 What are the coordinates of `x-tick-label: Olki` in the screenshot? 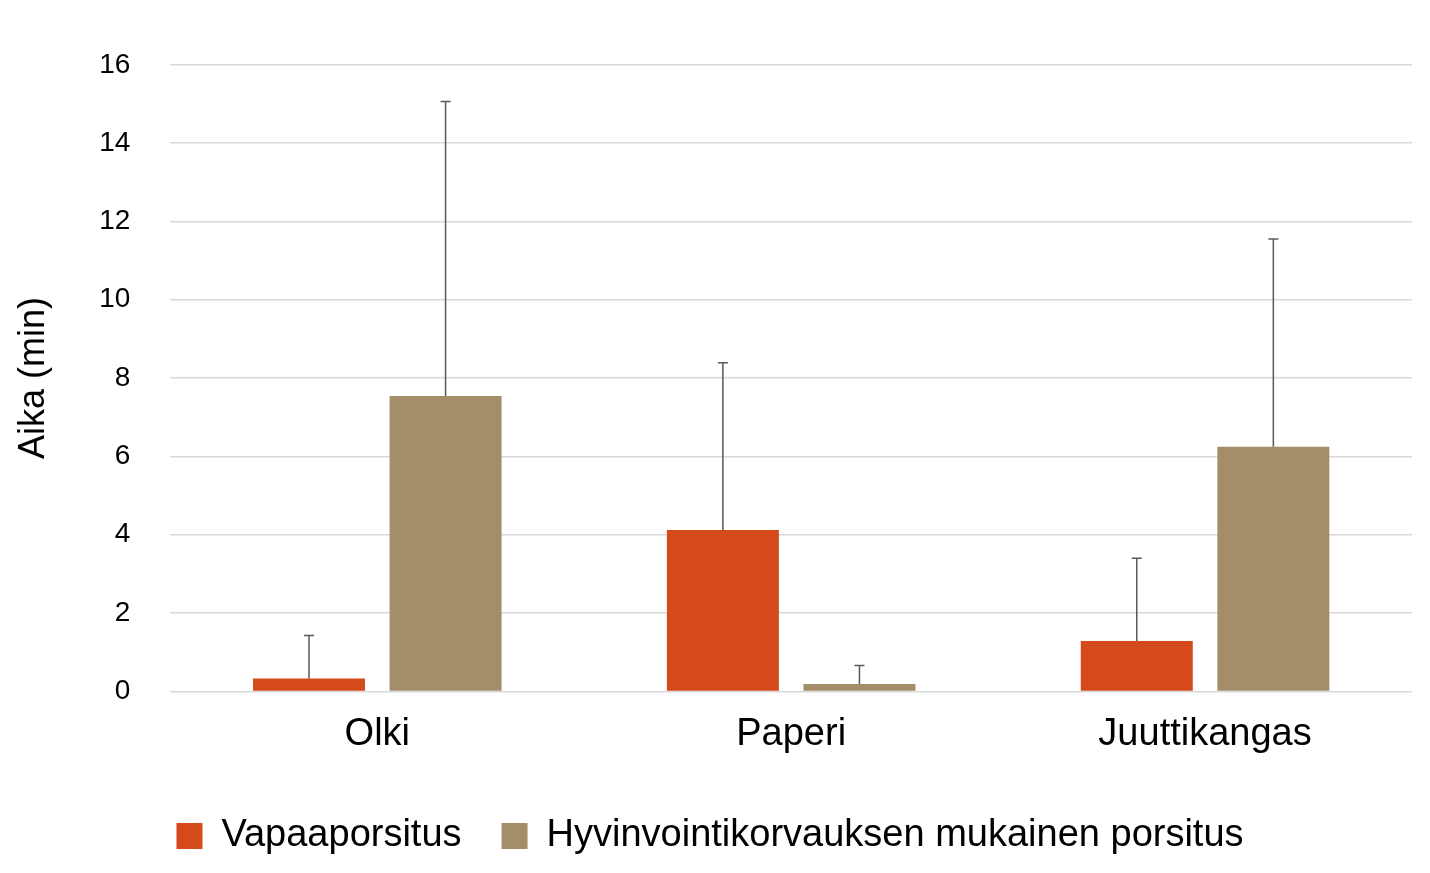 It's located at (377, 731).